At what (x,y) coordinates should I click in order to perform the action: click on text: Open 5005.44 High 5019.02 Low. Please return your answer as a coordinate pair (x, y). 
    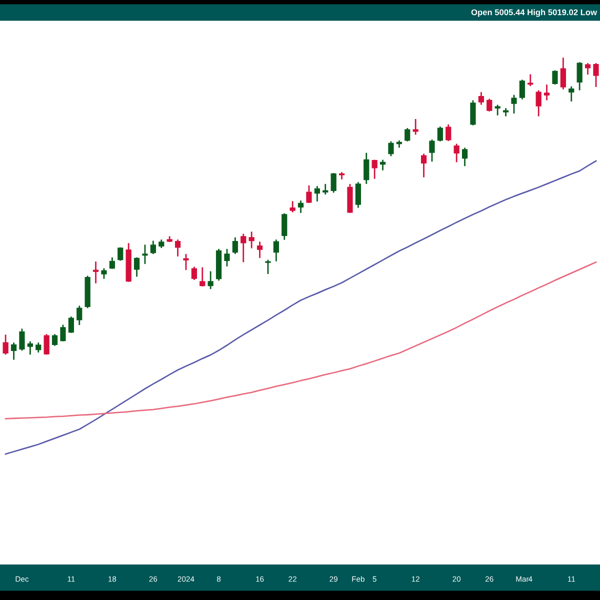
    Looking at the image, I should click on (534, 13).